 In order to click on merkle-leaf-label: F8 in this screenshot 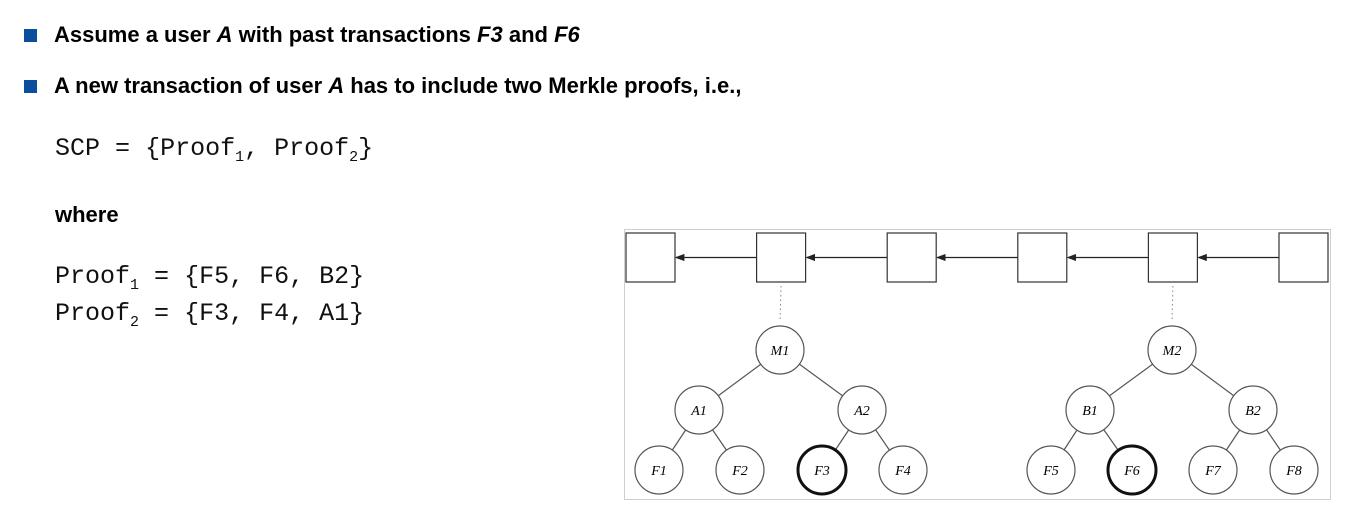, I will do `click(1293, 471)`.